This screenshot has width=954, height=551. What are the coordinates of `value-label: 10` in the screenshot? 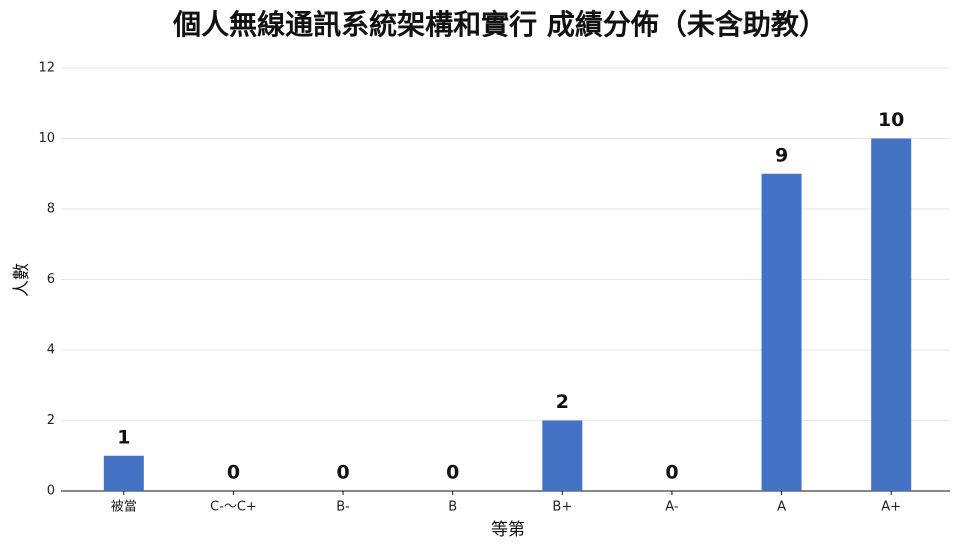 It's located at (891, 120).